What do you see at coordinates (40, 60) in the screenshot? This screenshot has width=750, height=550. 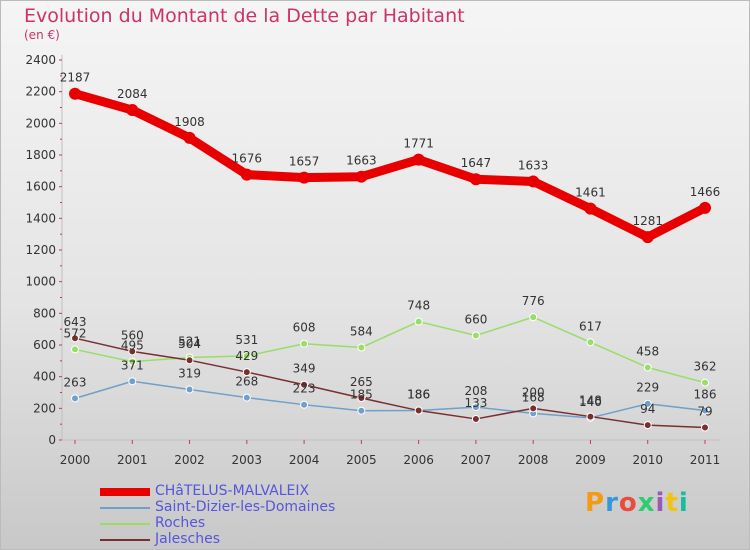 I see `y-tick-label: 2400` at bounding box center [40, 60].